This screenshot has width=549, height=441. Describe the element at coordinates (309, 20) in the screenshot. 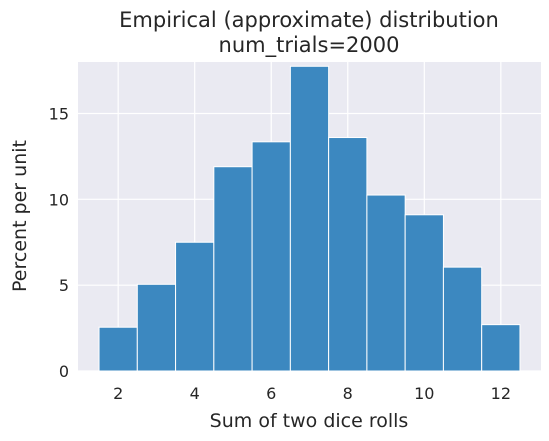

I see `chart-title-line-1: Empirical (approximate) distribution` at that location.